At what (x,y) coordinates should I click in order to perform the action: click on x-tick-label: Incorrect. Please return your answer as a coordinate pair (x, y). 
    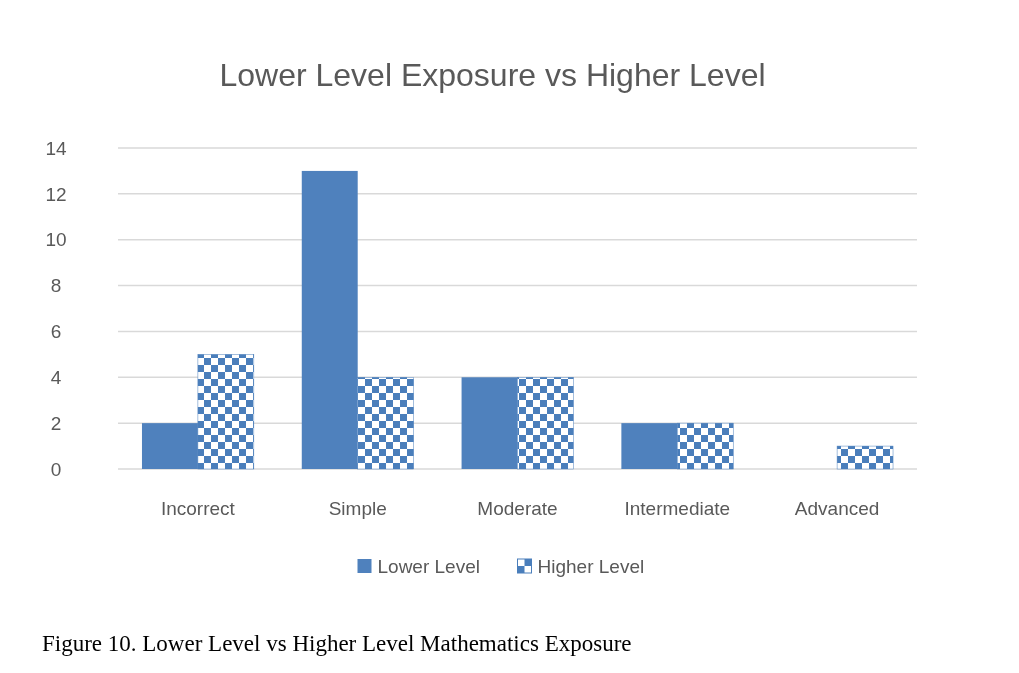
    Looking at the image, I should click on (198, 508).